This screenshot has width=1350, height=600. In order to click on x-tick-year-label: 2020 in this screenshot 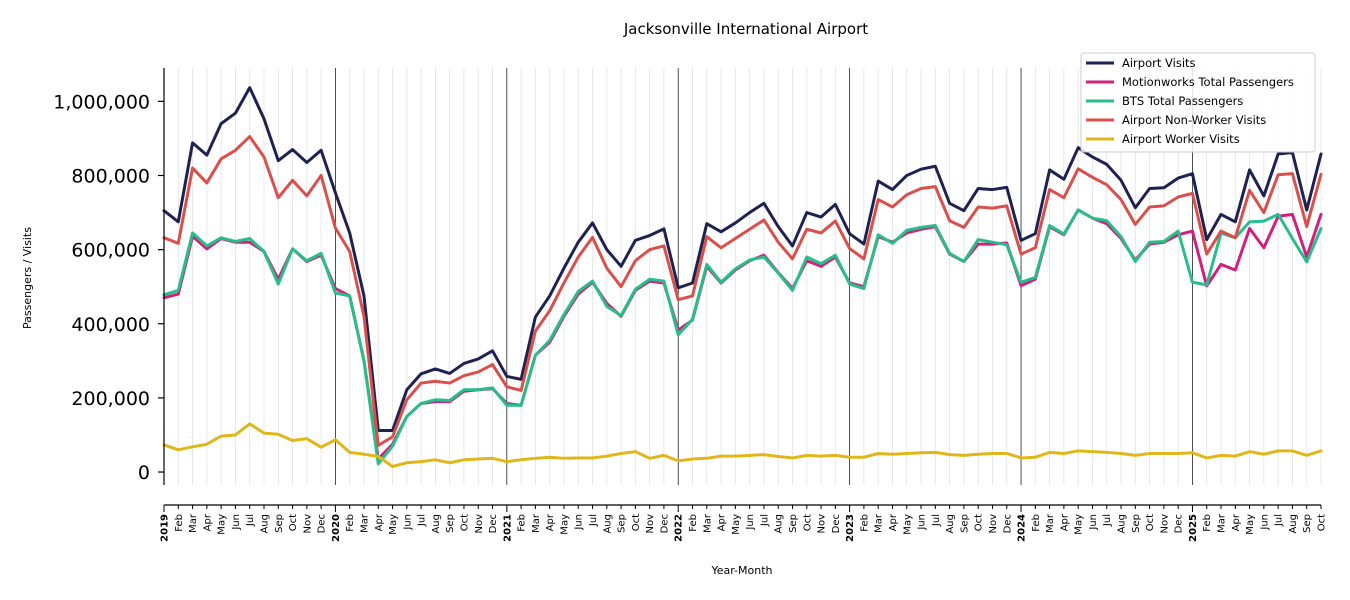, I will do `click(336, 528)`.